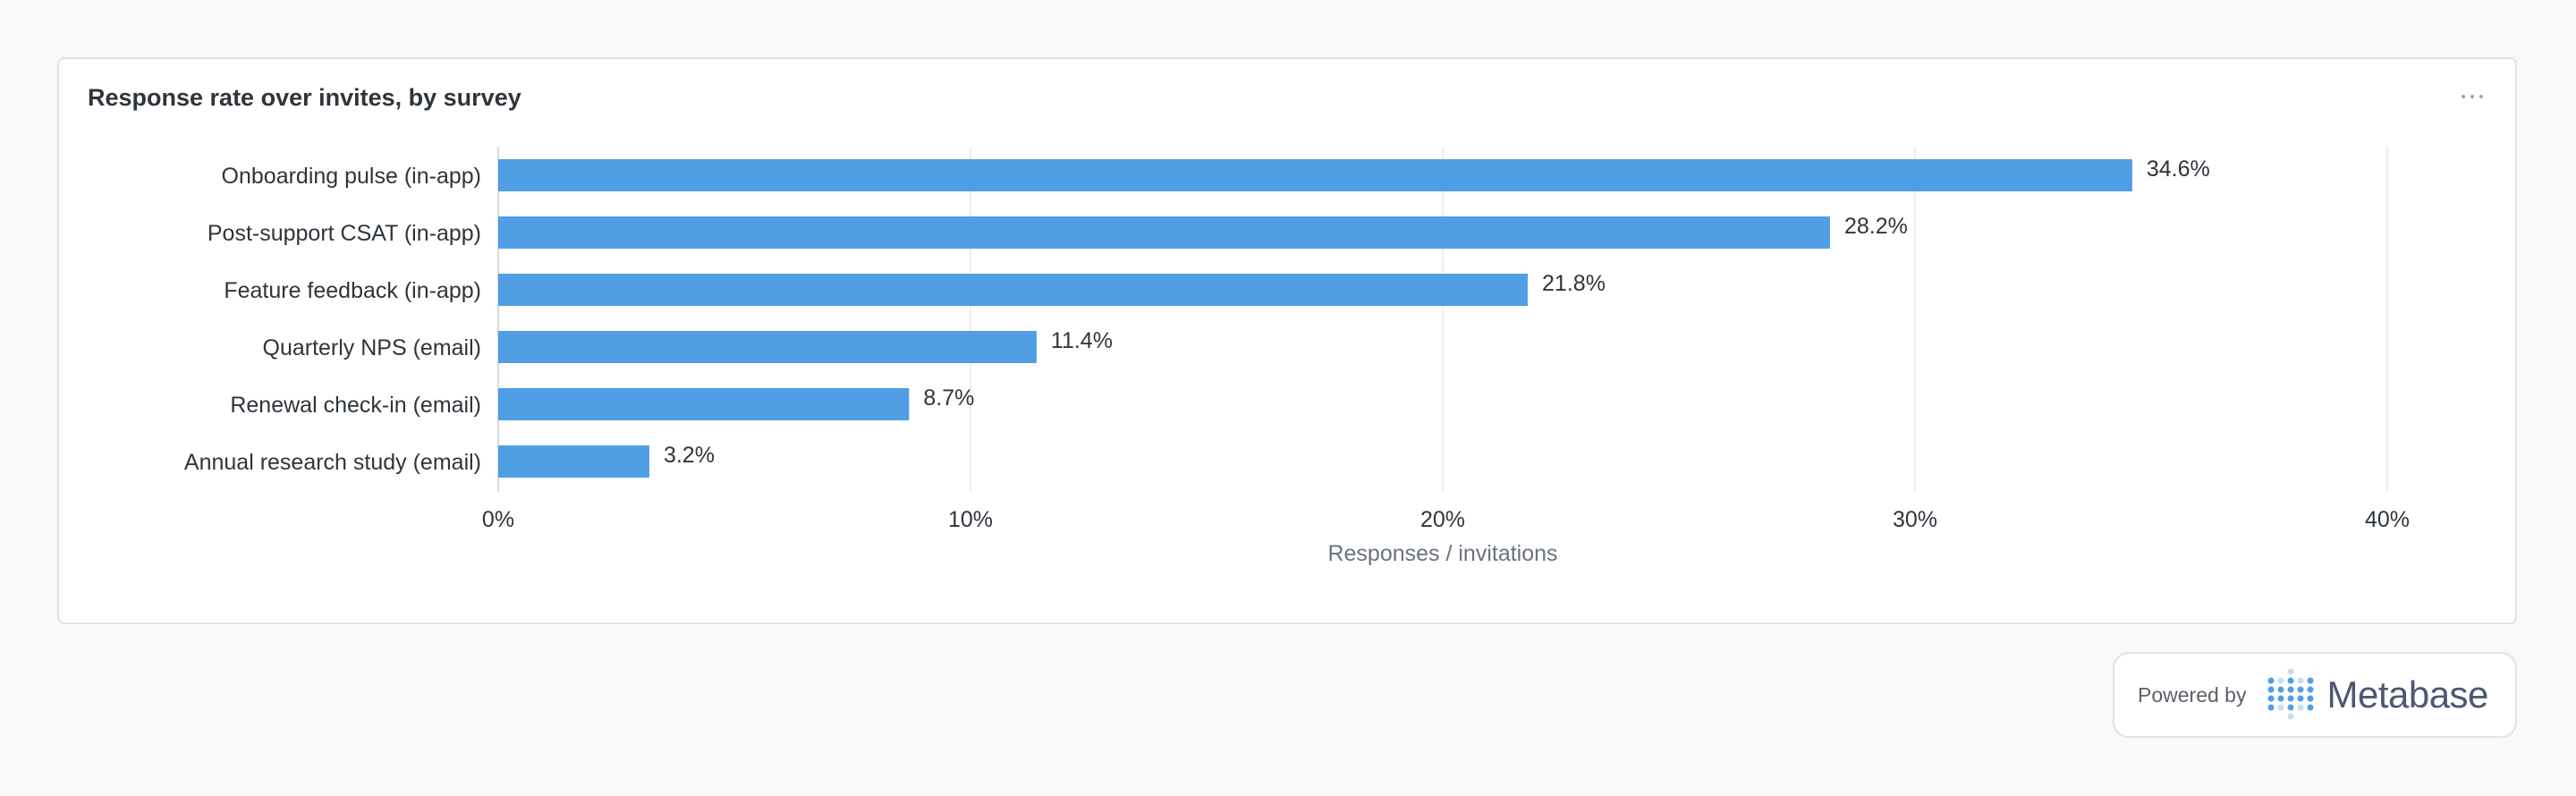 This screenshot has height=796, width=2576. What do you see at coordinates (1574, 283) in the screenshot?
I see `data-label: 21.8%` at bounding box center [1574, 283].